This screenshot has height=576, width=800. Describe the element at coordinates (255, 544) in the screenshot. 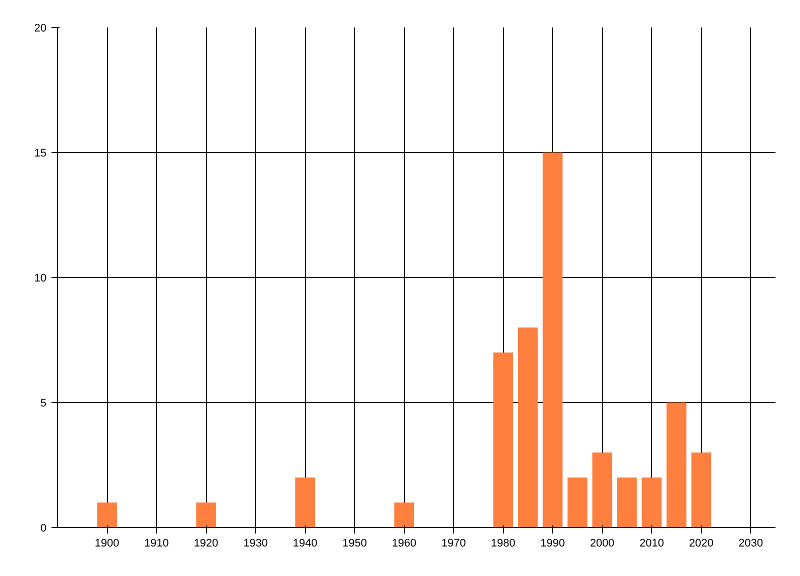

I see `x-tick-label: 1930` at that location.